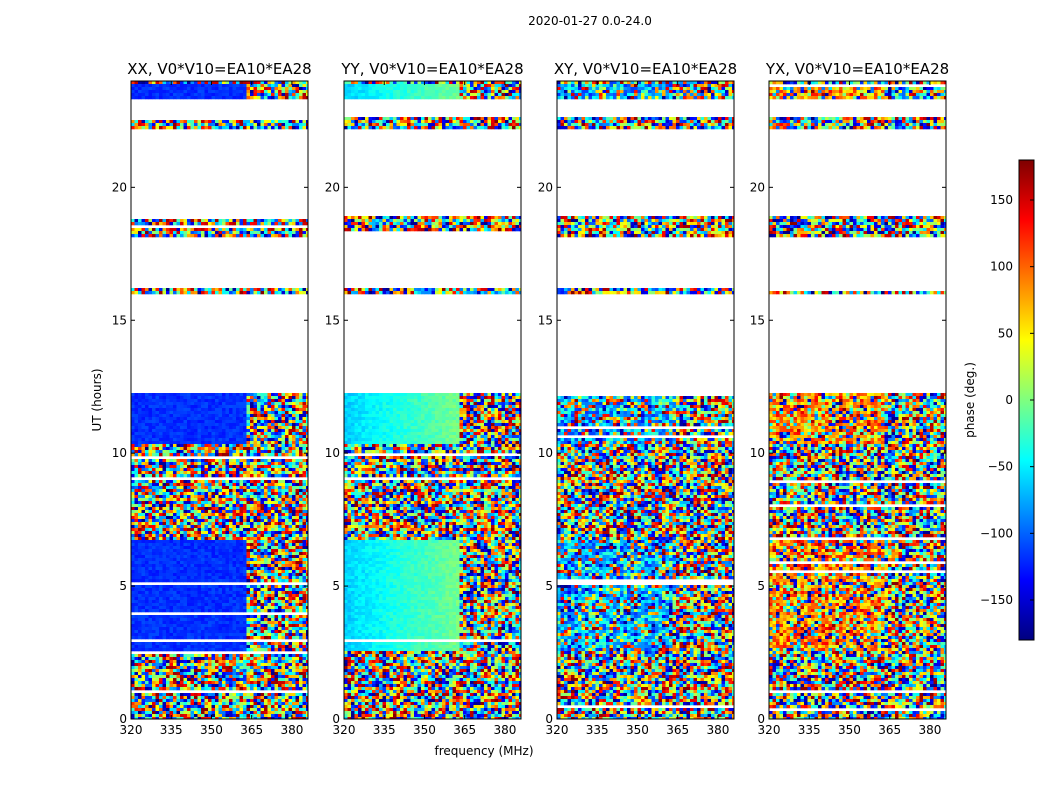 The height and width of the screenshot is (800, 1050). What do you see at coordinates (1005, 333) in the screenshot?
I see `colorbar-tick-label: 50` at bounding box center [1005, 333].